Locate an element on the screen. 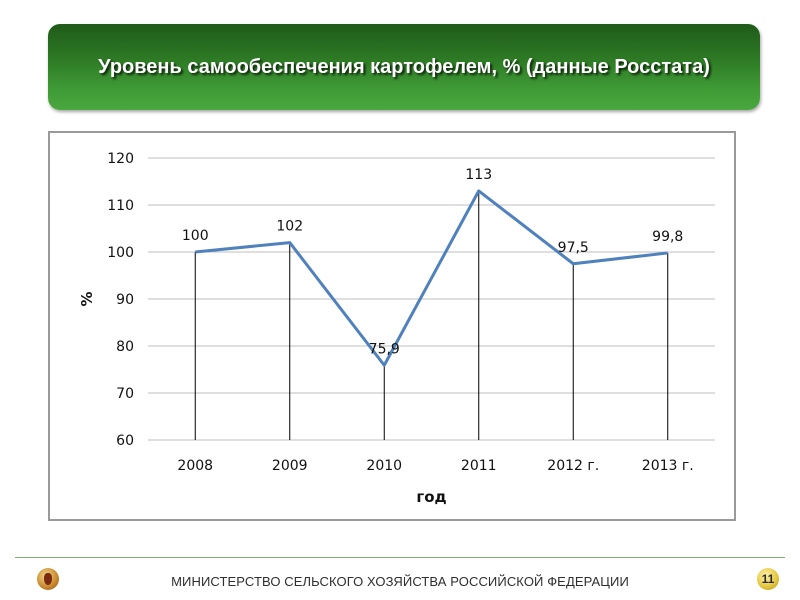 Image resolution: width=800 pixels, height=600 pixels. y-tick-label: 70 is located at coordinates (125, 394).